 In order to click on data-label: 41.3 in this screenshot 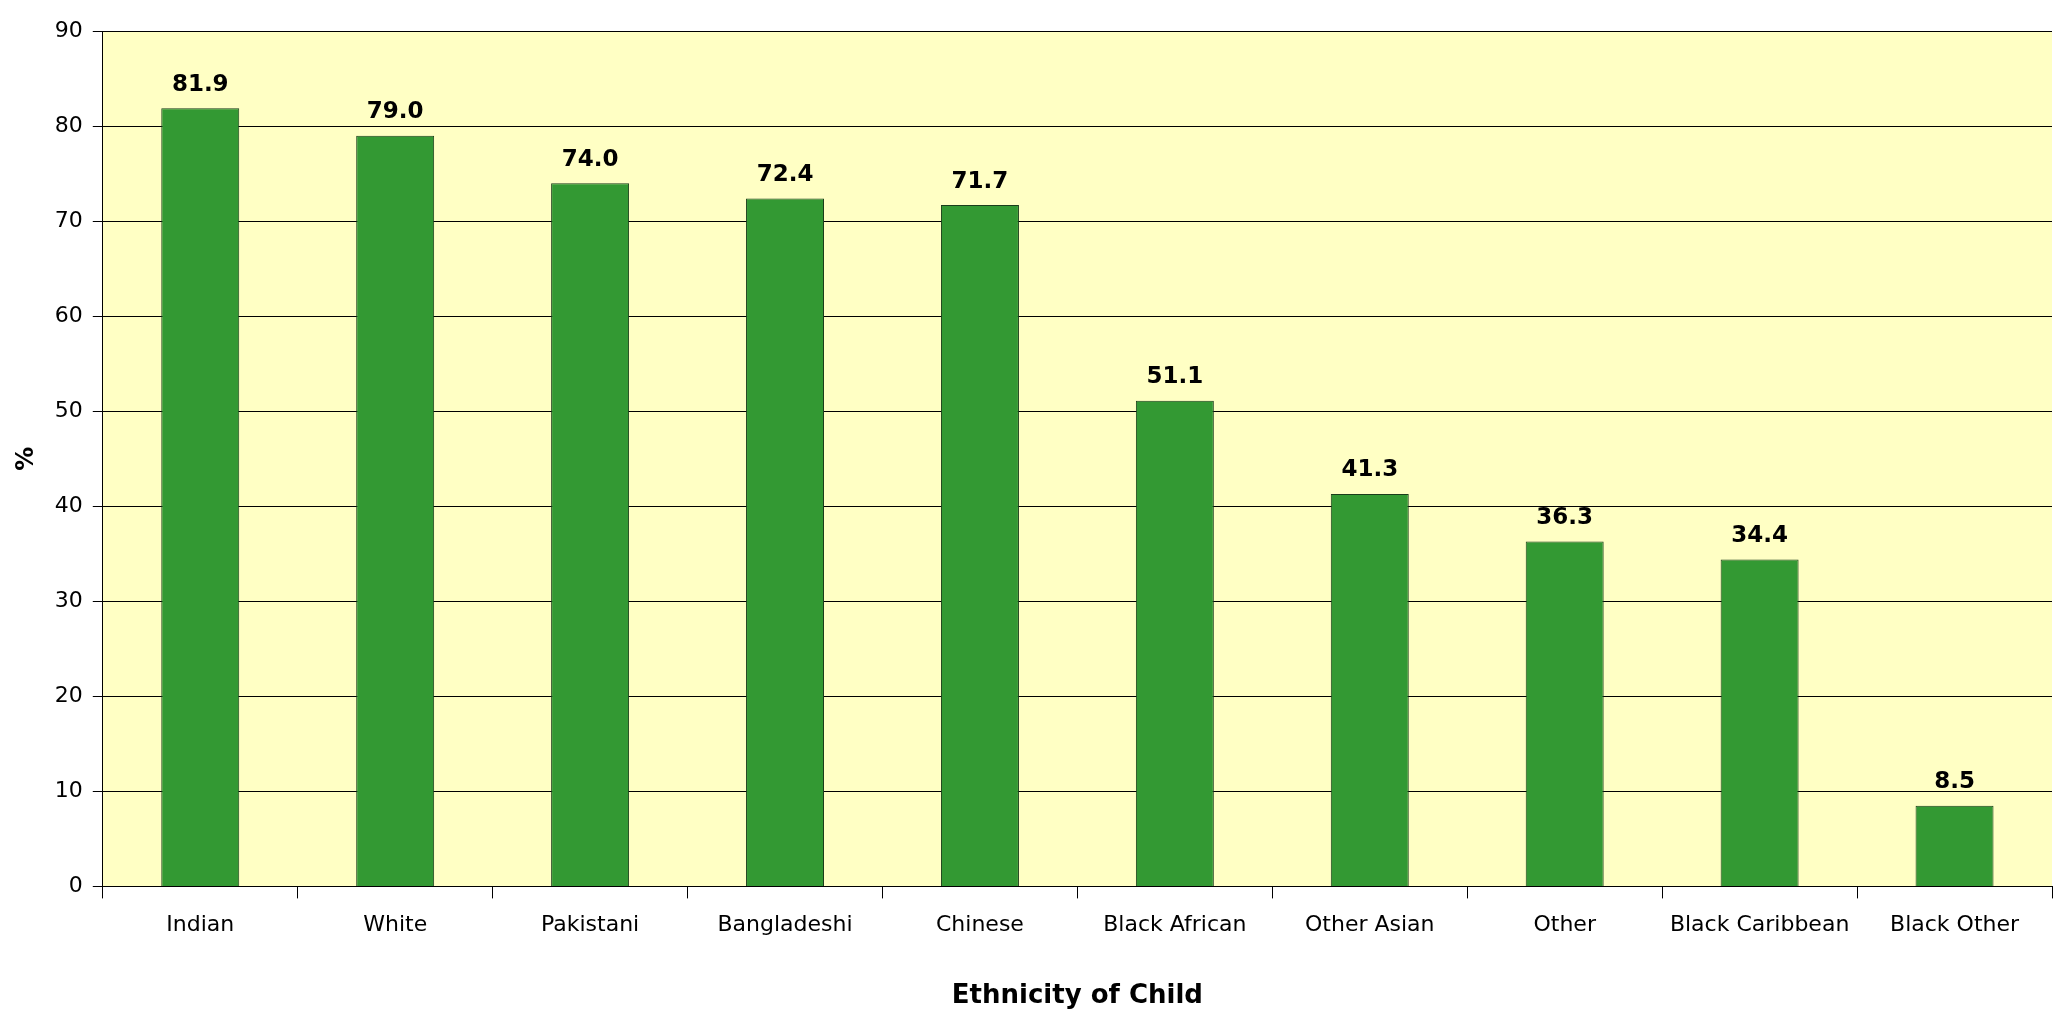, I will do `click(1370, 468)`.